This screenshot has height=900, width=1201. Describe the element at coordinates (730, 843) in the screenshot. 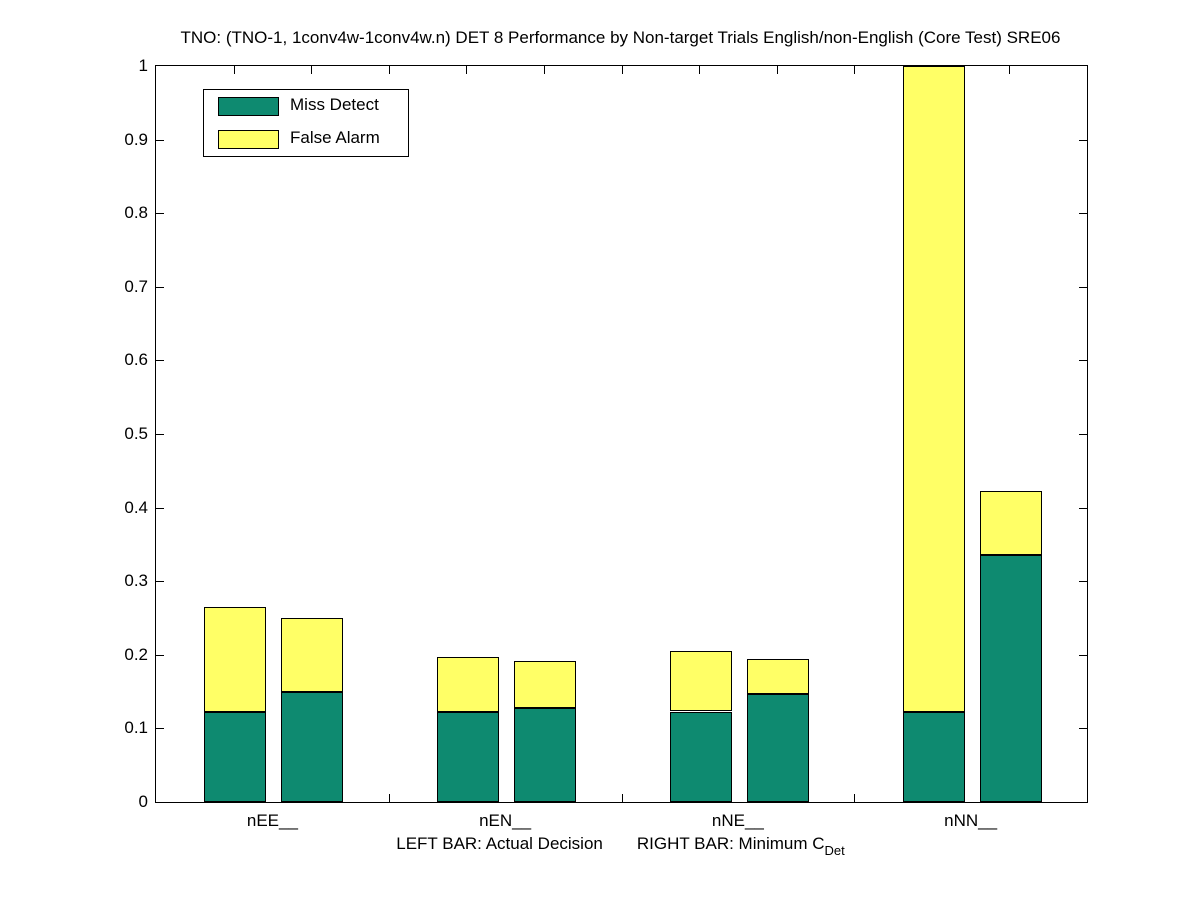

I see `x-axis-caption-right: RIGHT BAR: Minimum C` at that location.